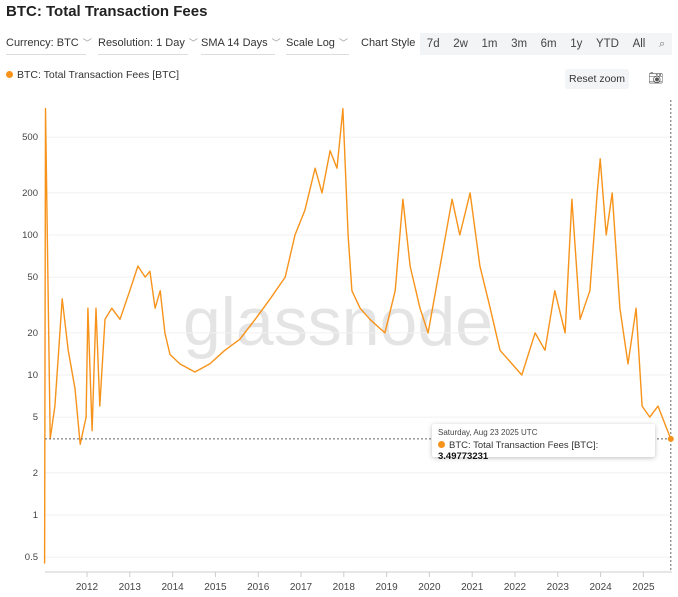 The height and width of the screenshot is (597, 678). What do you see at coordinates (35, 515) in the screenshot?
I see `y-tick-label: 1` at bounding box center [35, 515].